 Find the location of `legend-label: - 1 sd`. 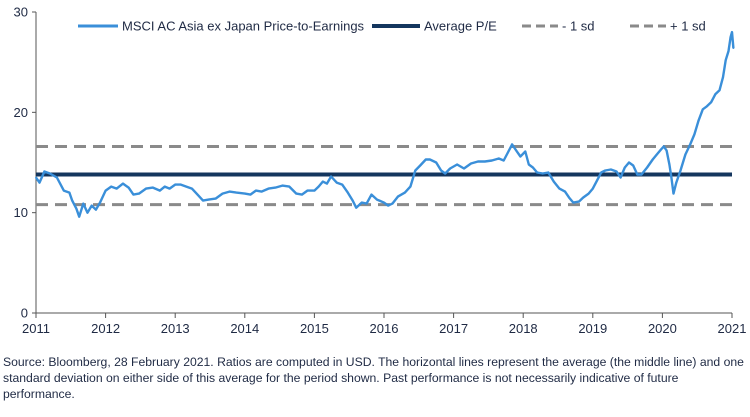

legend-label: - 1 sd is located at coordinates (578, 26).